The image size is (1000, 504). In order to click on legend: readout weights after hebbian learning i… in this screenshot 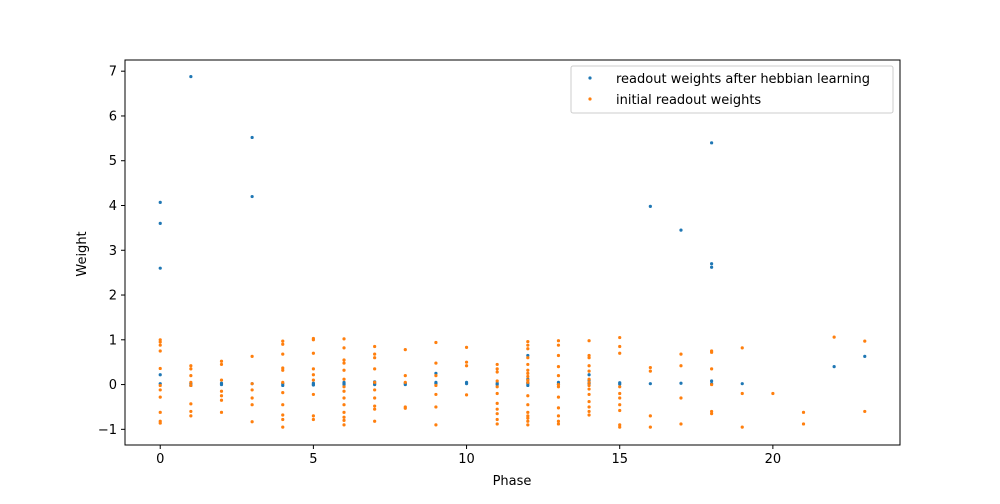, I will do `click(732, 89)`.